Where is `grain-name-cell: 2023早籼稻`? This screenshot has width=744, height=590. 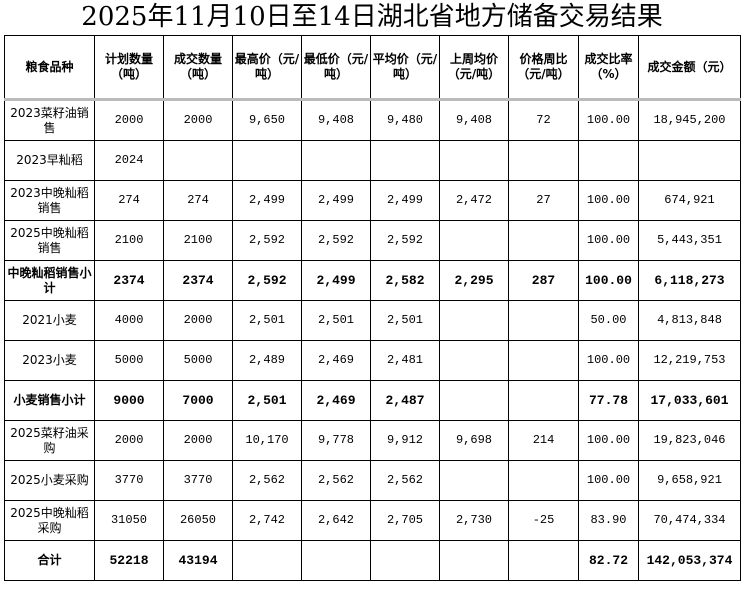
grain-name-cell: 2023早籼稻 is located at coordinates (49, 160).